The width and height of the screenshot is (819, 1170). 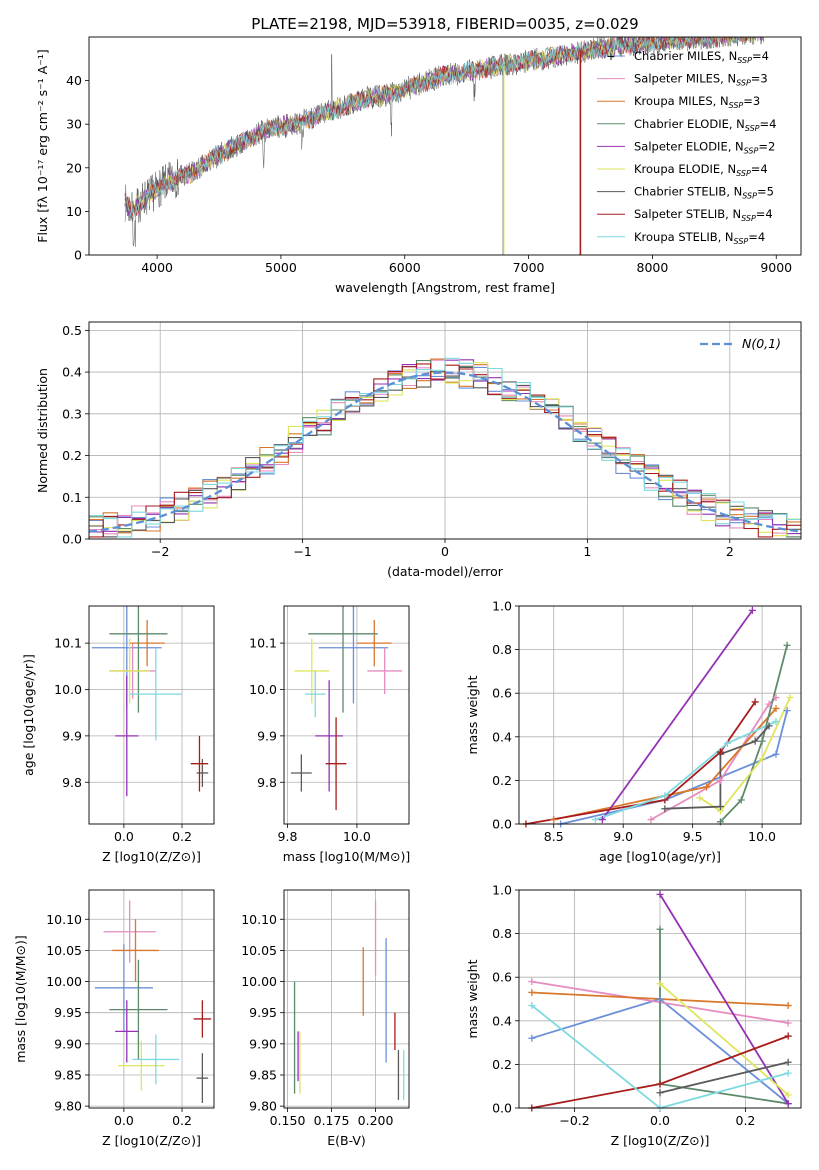 I want to click on residuals-ytick-label: 0.3, so click(x=72, y=413).